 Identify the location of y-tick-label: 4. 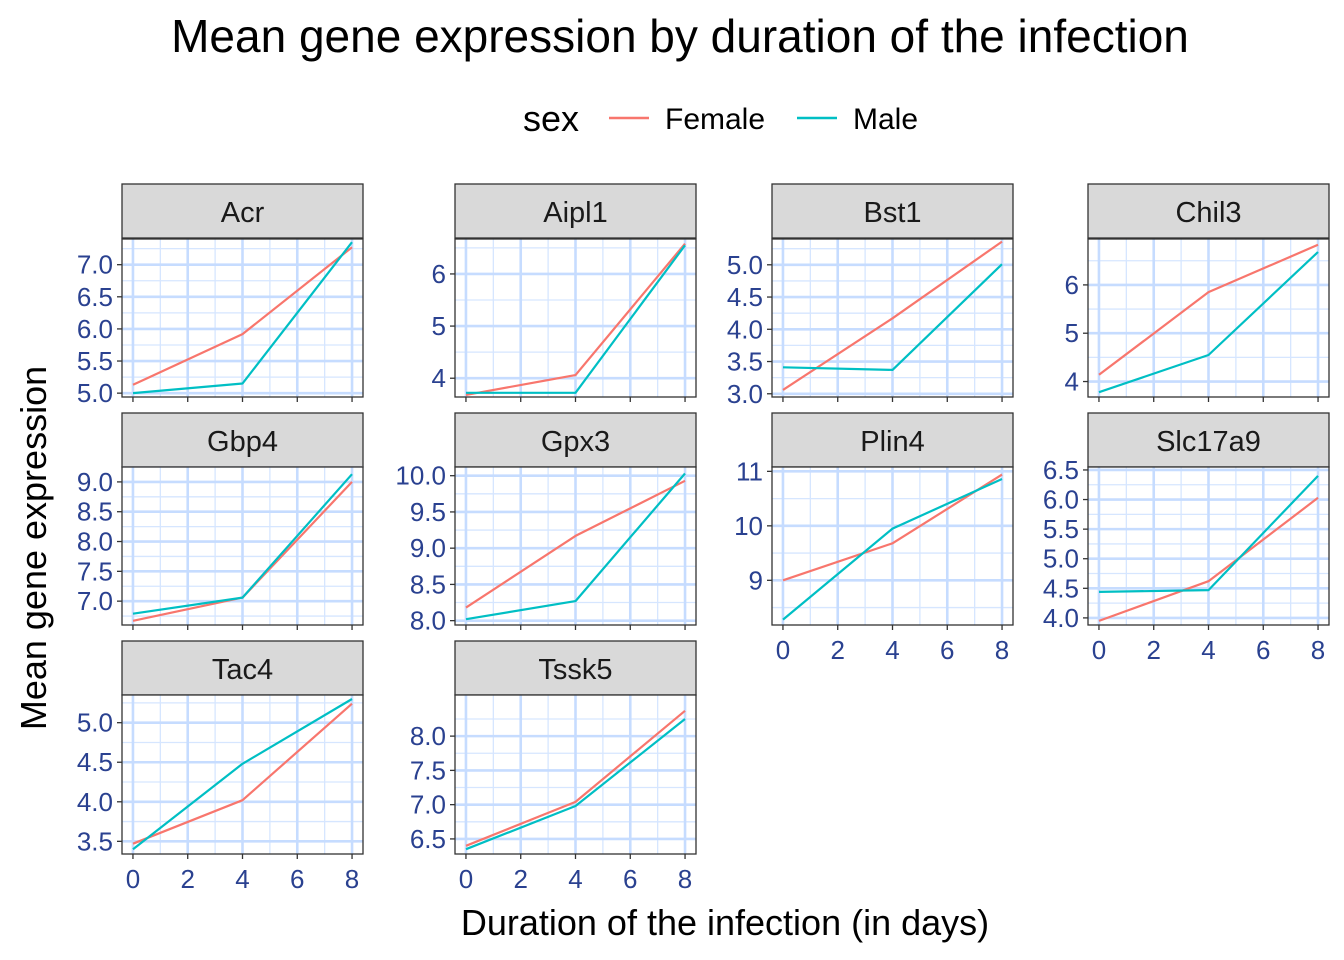
(439, 378).